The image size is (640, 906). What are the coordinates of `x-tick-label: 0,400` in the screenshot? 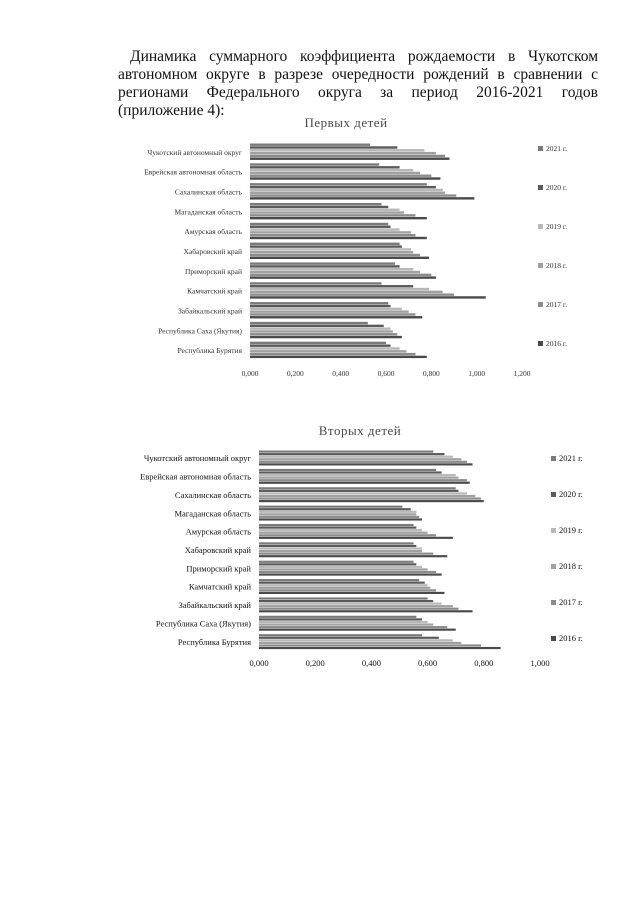 It's located at (340, 373).